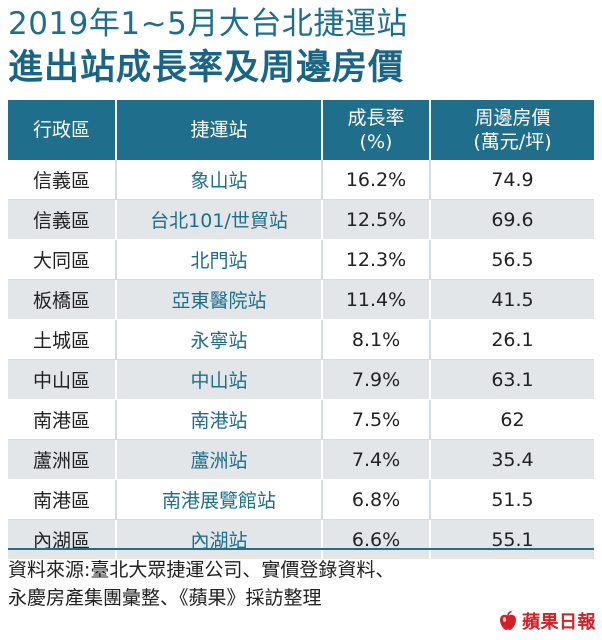 This screenshot has height=640, width=602. I want to click on table-row: 內湖區 內湖站 6.6% 55.1, so click(301, 539).